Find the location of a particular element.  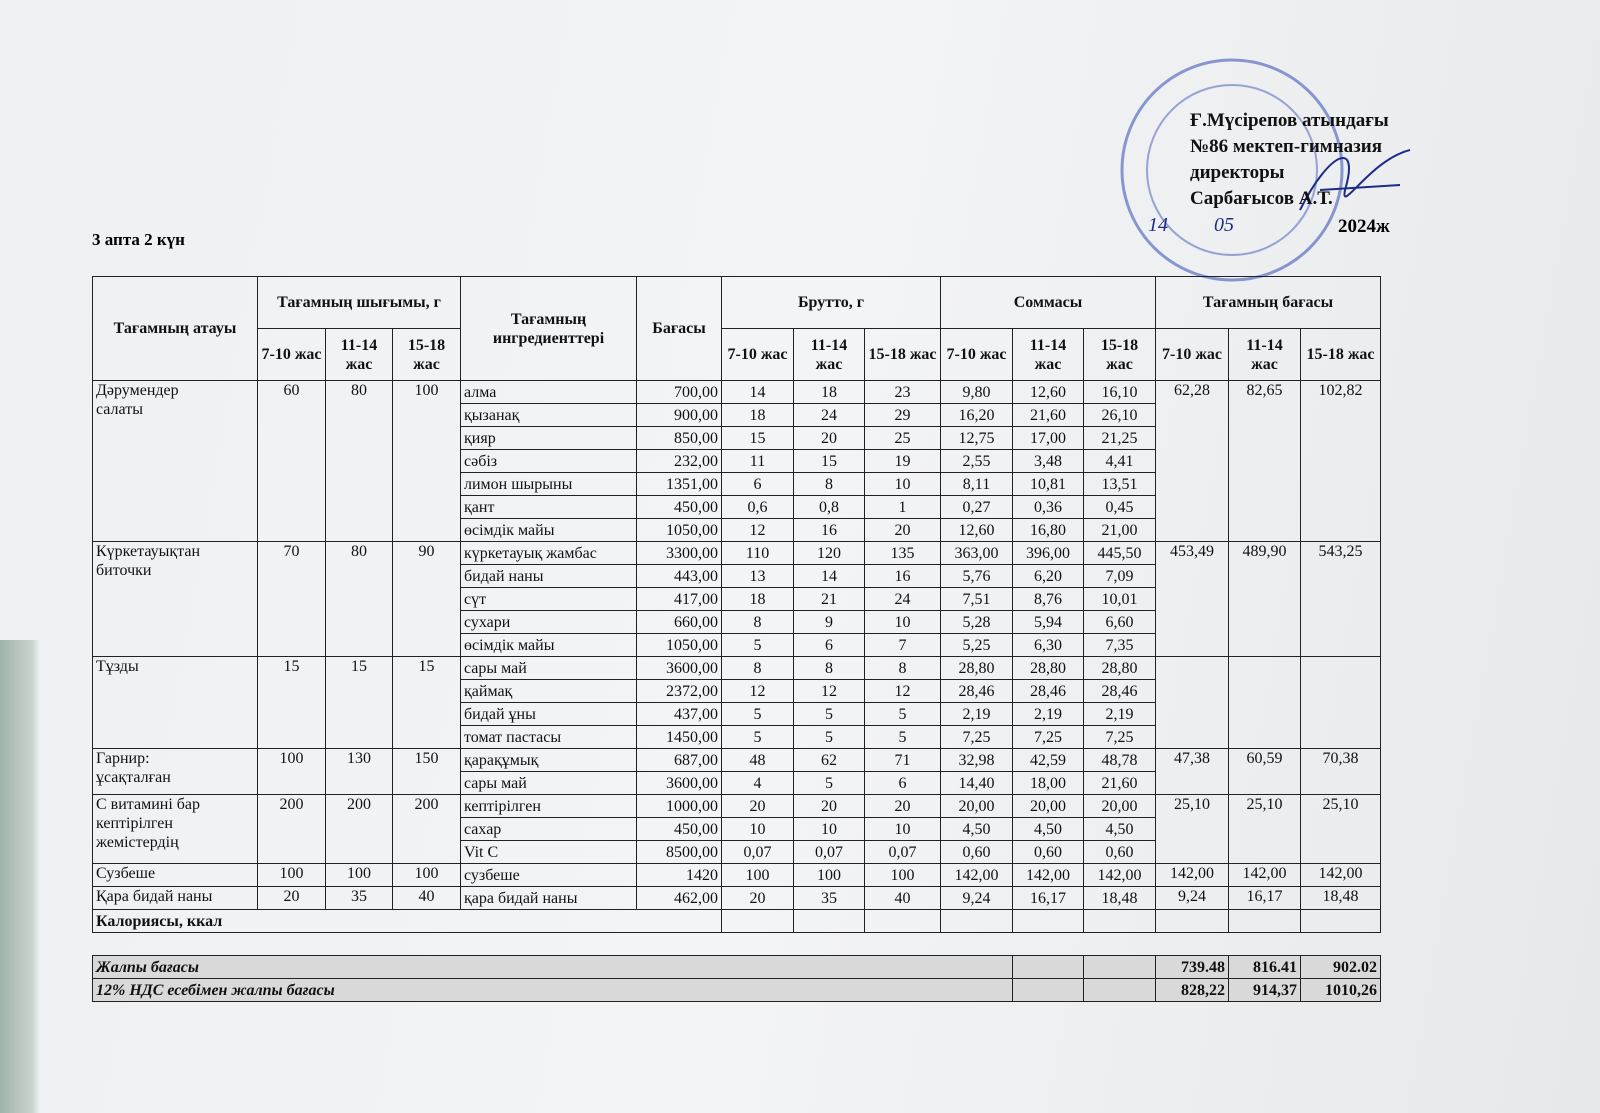

ingredient-price: 1420 is located at coordinates (679, 875).